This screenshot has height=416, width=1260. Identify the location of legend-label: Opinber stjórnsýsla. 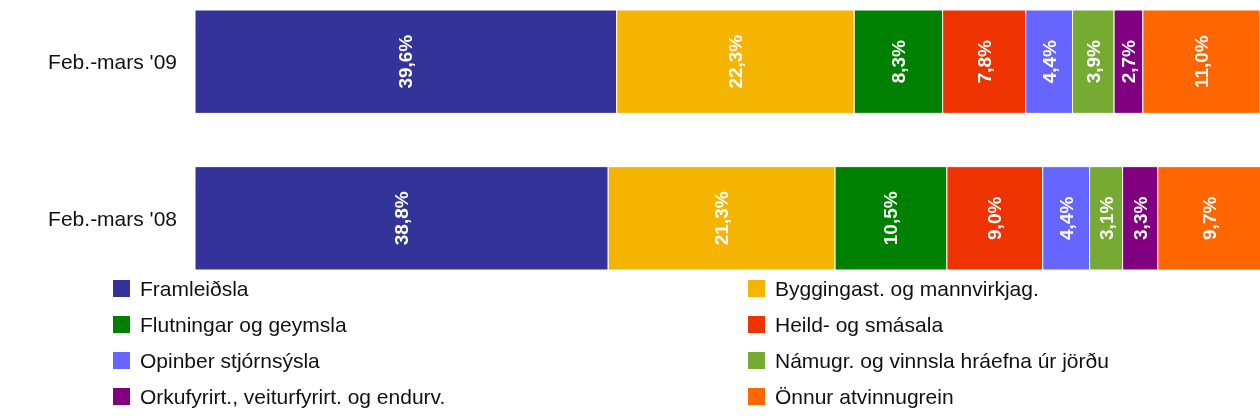
(230, 360).